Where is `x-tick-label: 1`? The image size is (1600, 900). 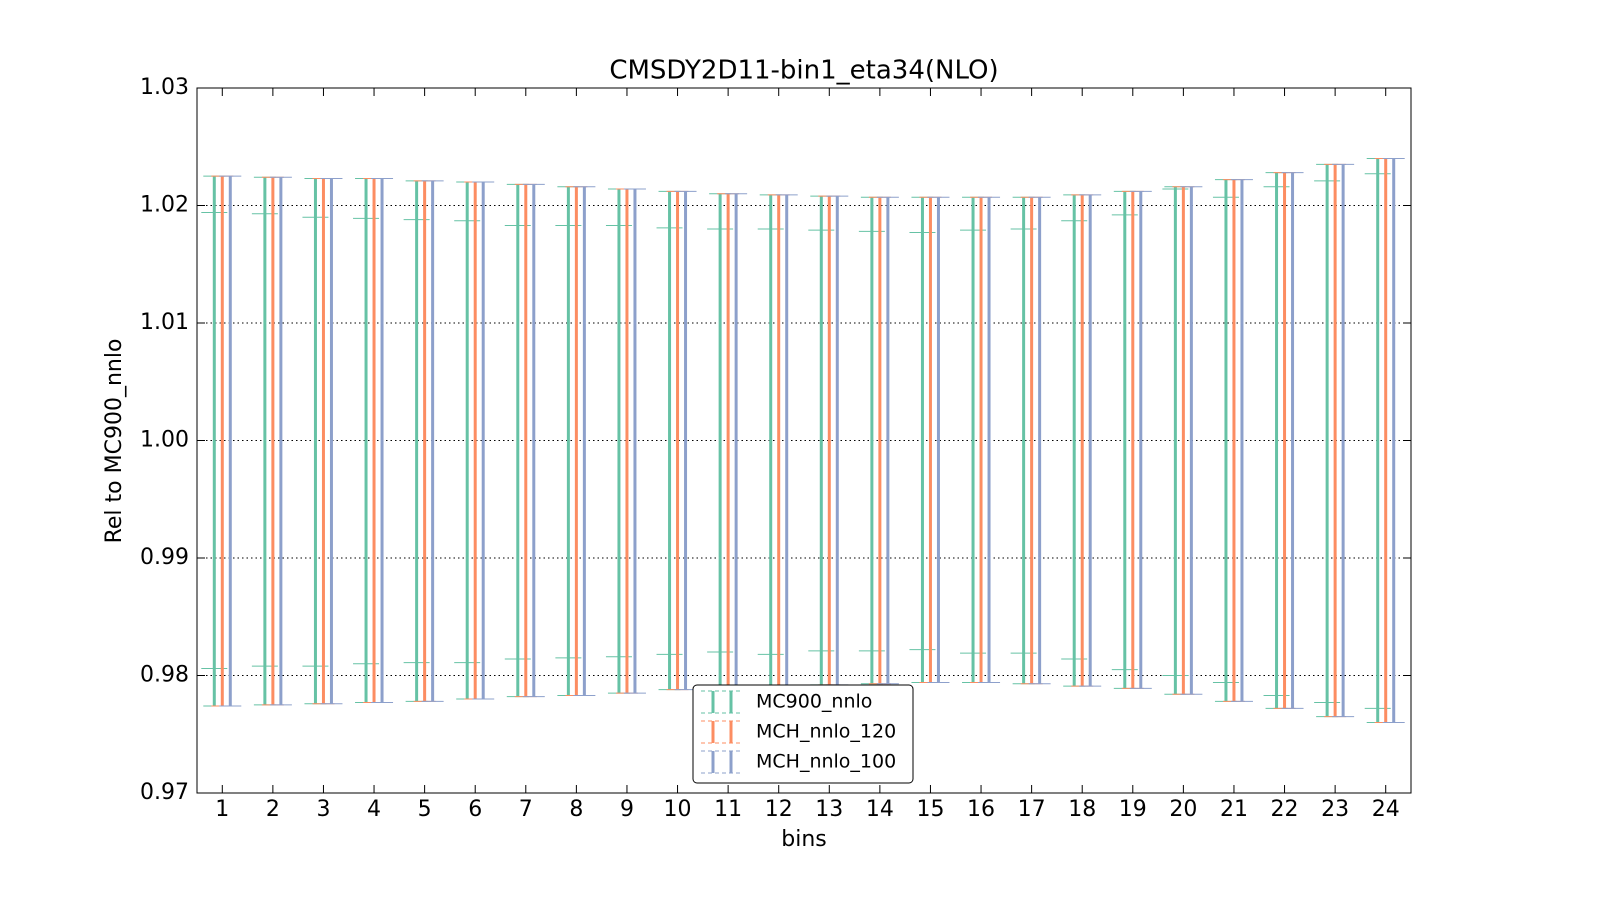 x-tick-label: 1 is located at coordinates (222, 809).